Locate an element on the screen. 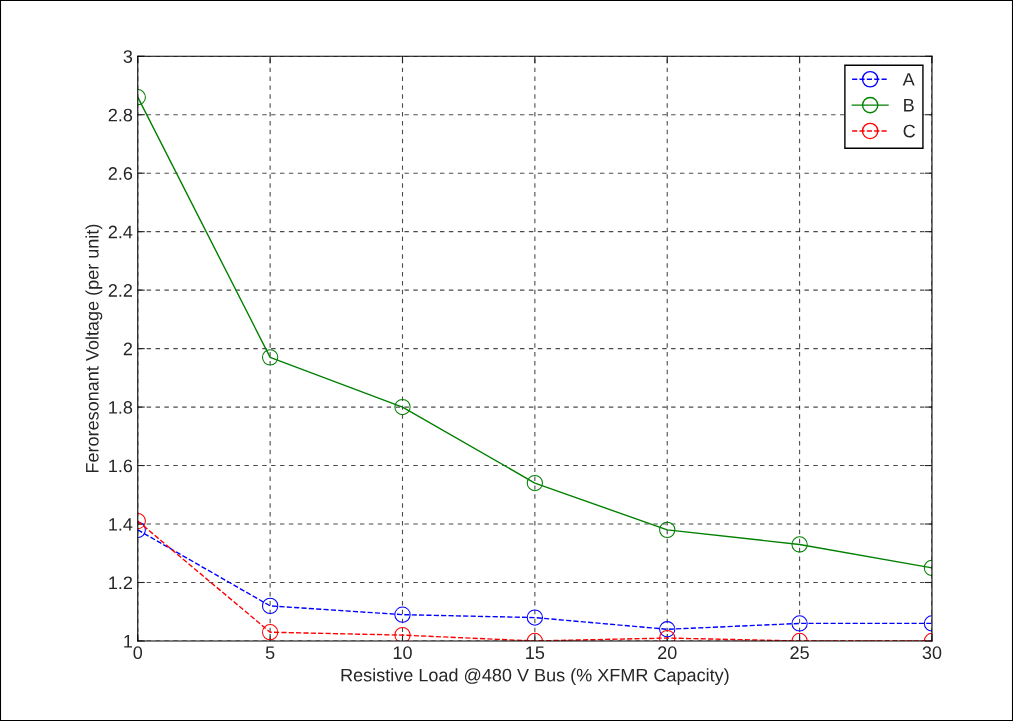  x-tick-label: 10 is located at coordinates (402, 653).